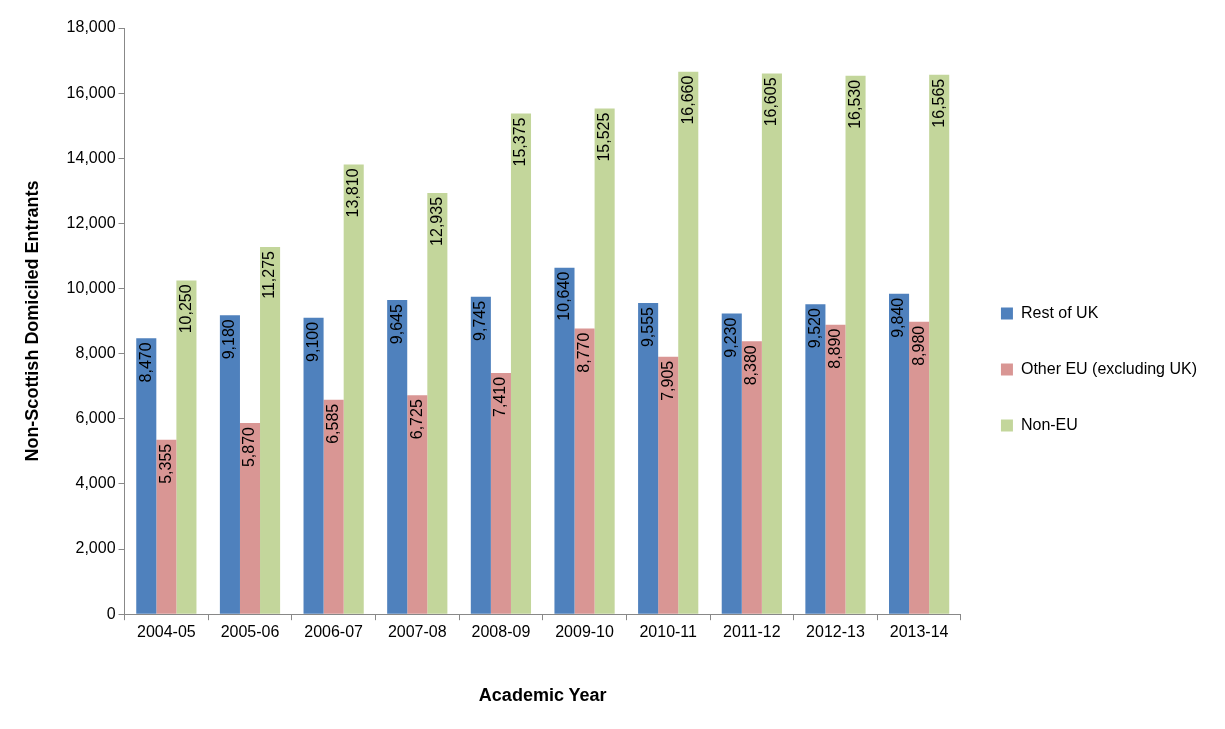 The image size is (1225, 729). What do you see at coordinates (91, 287) in the screenshot?
I see `y-tick-label: 10,000` at bounding box center [91, 287].